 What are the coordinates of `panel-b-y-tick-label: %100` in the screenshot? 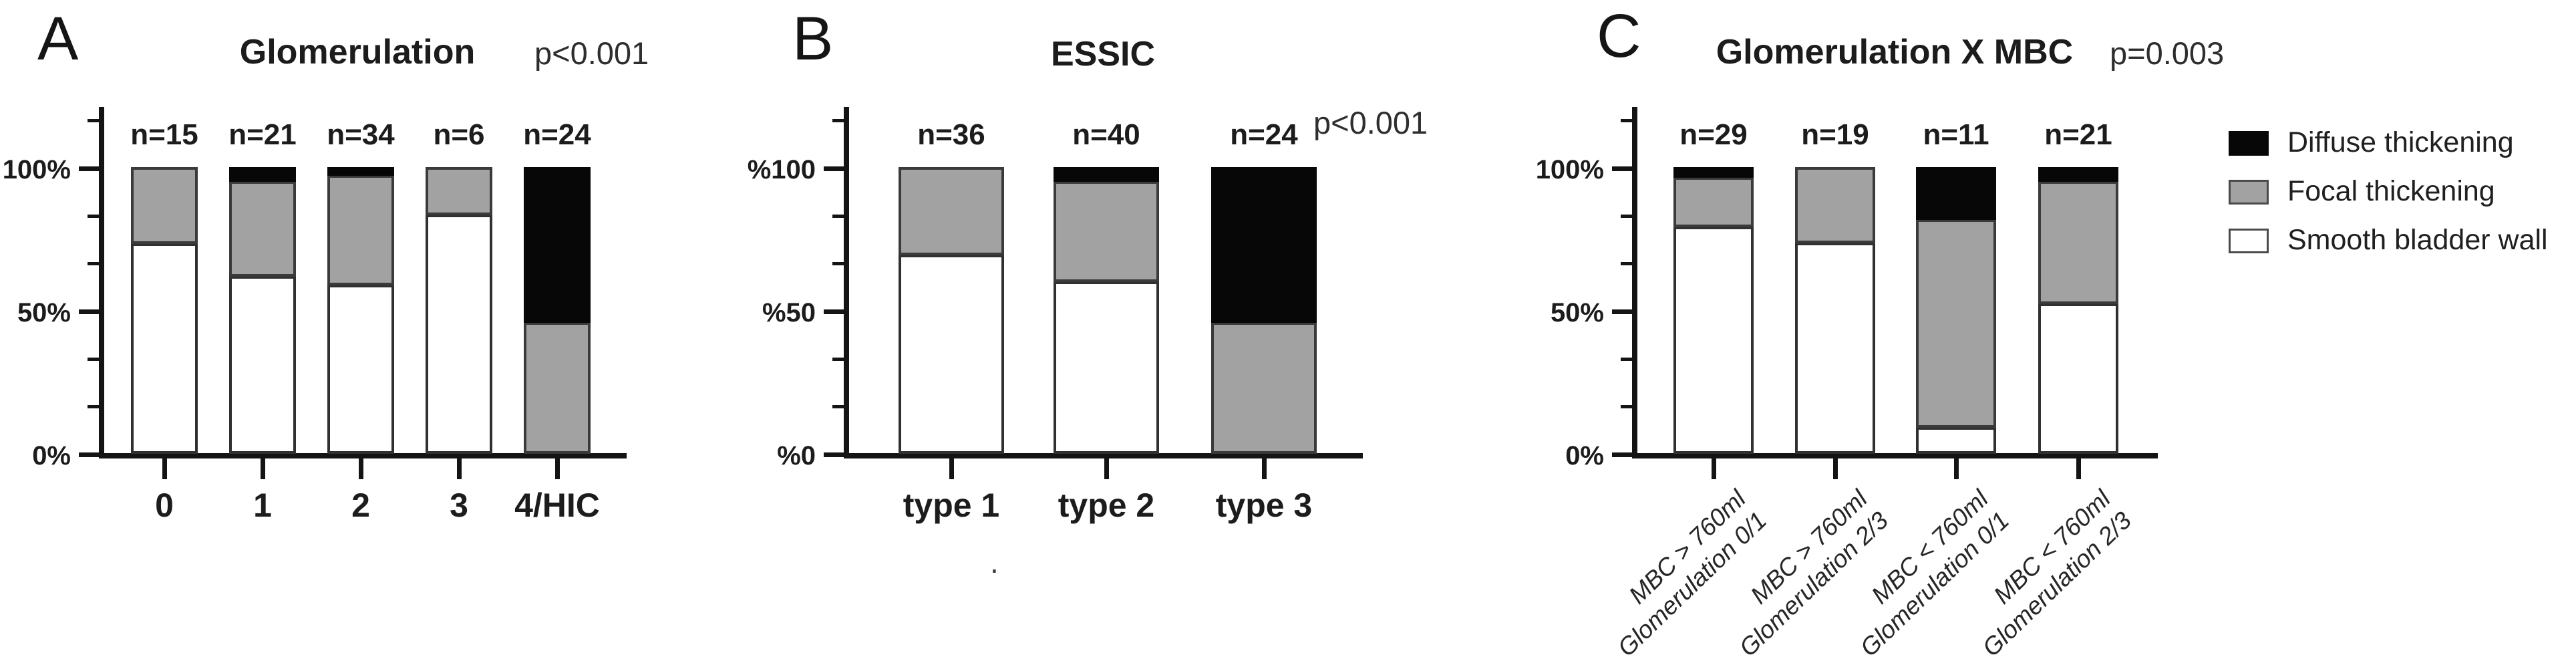 It's located at (781, 169).